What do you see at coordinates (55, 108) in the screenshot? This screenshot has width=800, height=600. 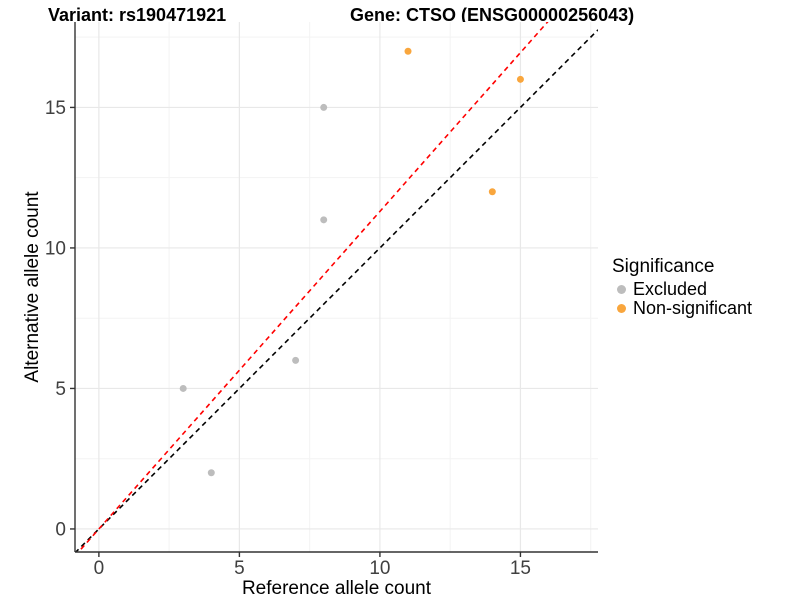 I see `y-tick-label: 15` at bounding box center [55, 108].